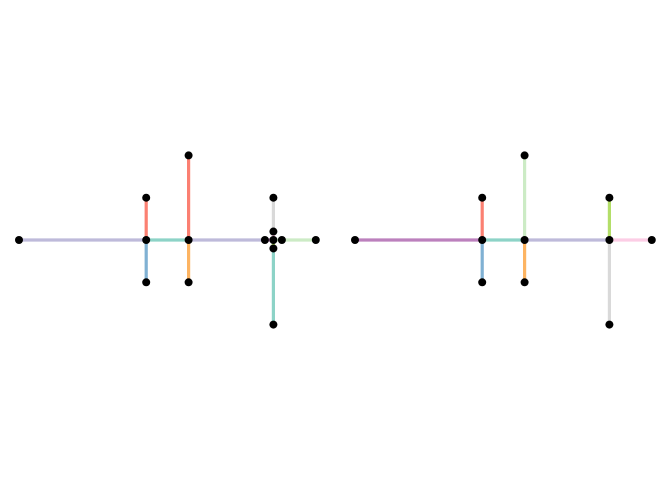 This screenshot has height=480, width=672. What do you see at coordinates (188, 240) in the screenshot?
I see `panel-left-node-C2` at bounding box center [188, 240].